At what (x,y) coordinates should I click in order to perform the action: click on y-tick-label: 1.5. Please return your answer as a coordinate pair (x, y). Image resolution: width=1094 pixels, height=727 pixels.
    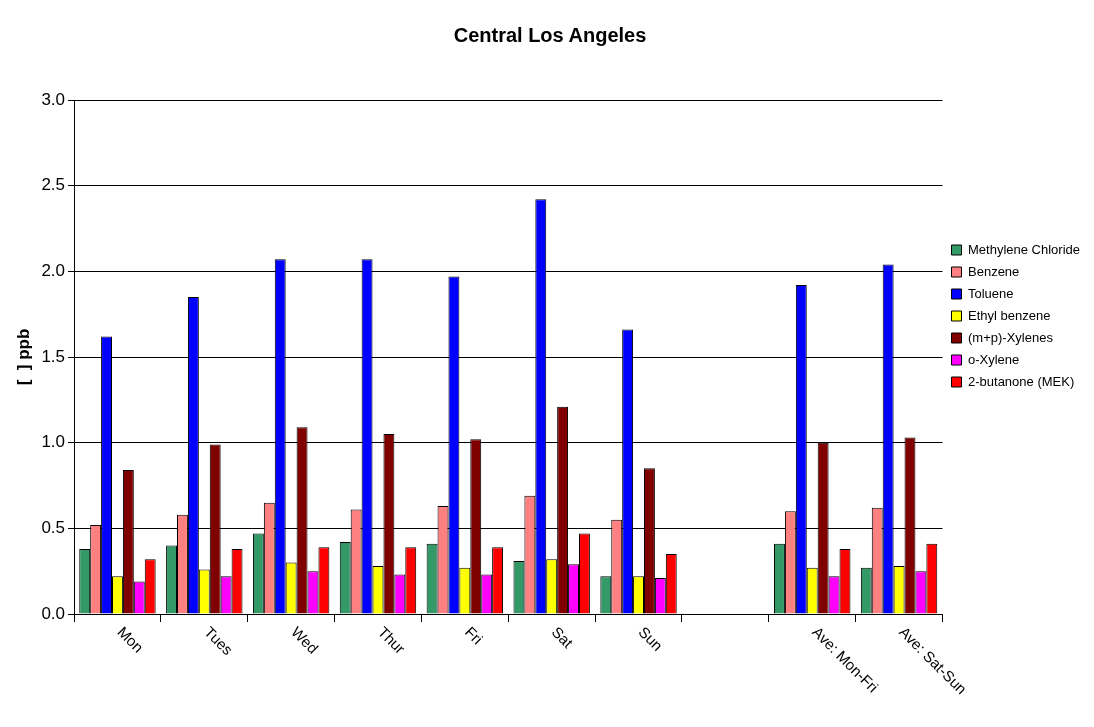
    Looking at the image, I should click on (53, 356).